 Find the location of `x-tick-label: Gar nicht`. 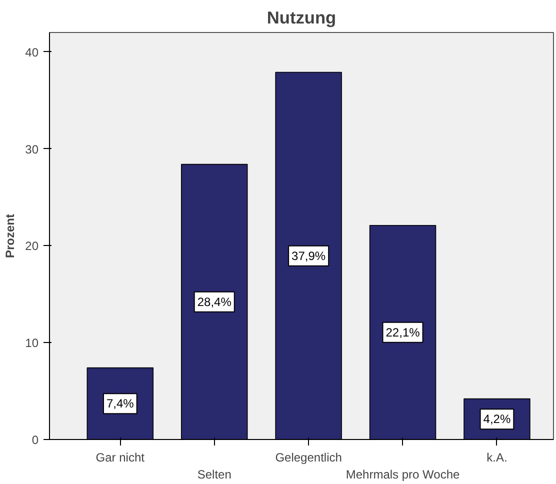

x-tick-label: Gar nicht is located at coordinates (121, 457).